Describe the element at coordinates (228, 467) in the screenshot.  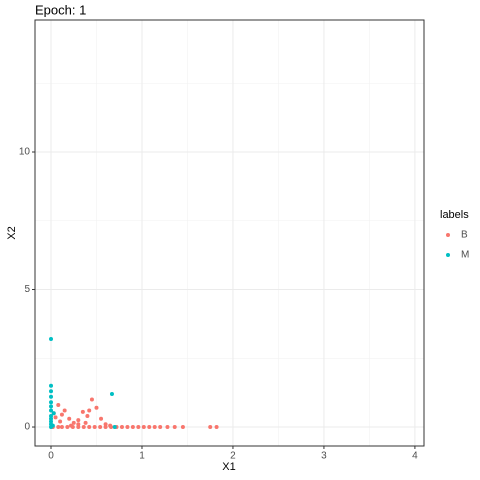
I see `x-axis-label: X1` at that location.